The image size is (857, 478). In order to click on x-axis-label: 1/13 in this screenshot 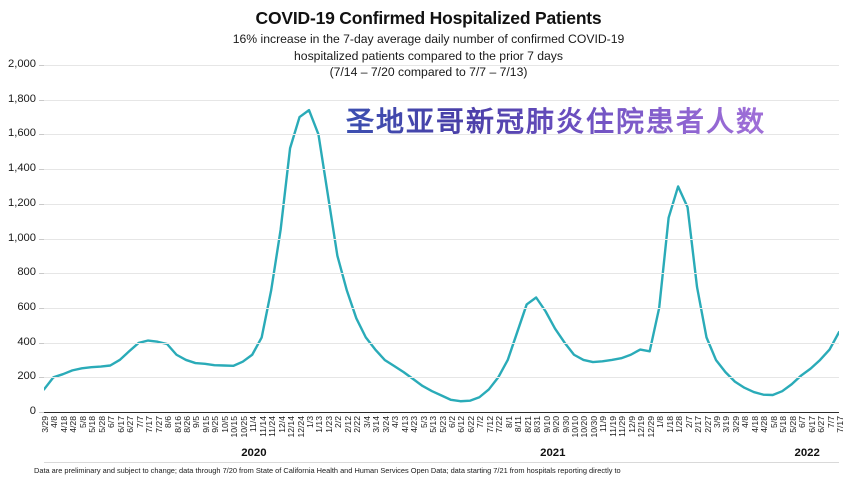, I will do `click(319, 424)`.